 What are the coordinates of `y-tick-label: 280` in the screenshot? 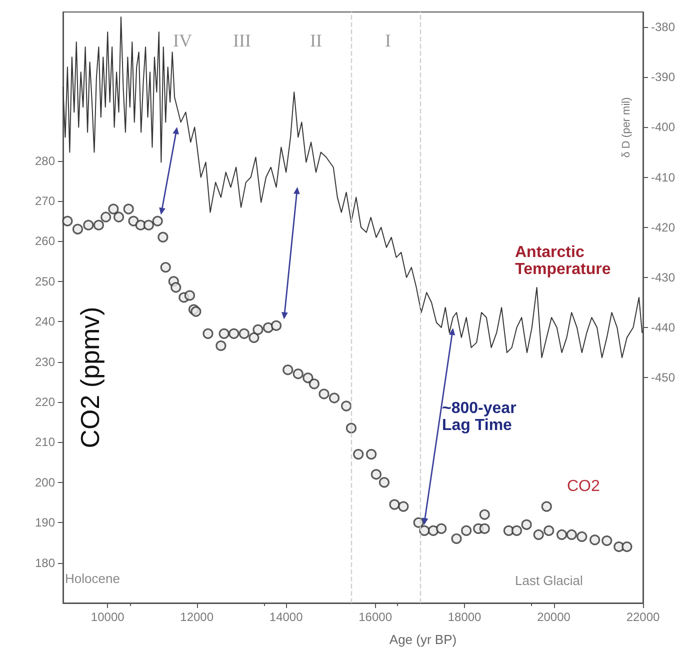 It's located at (45, 161).